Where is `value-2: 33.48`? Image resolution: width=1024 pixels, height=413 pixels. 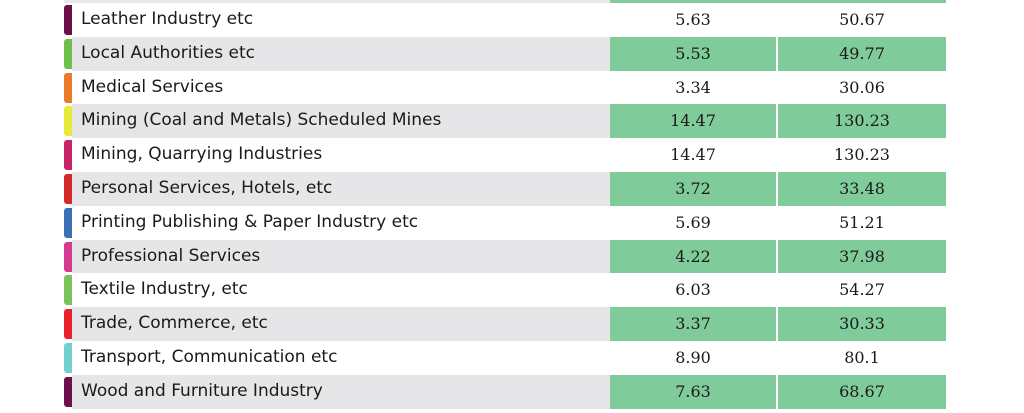
value-2: 33.48 is located at coordinates (862, 188).